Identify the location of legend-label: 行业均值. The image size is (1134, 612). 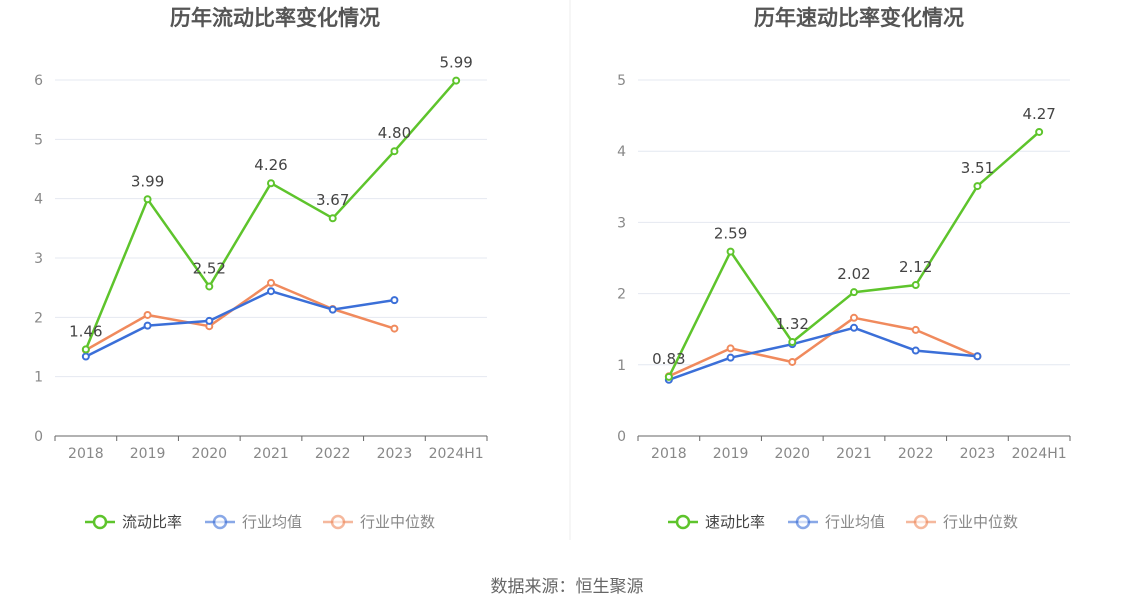
(272, 522).